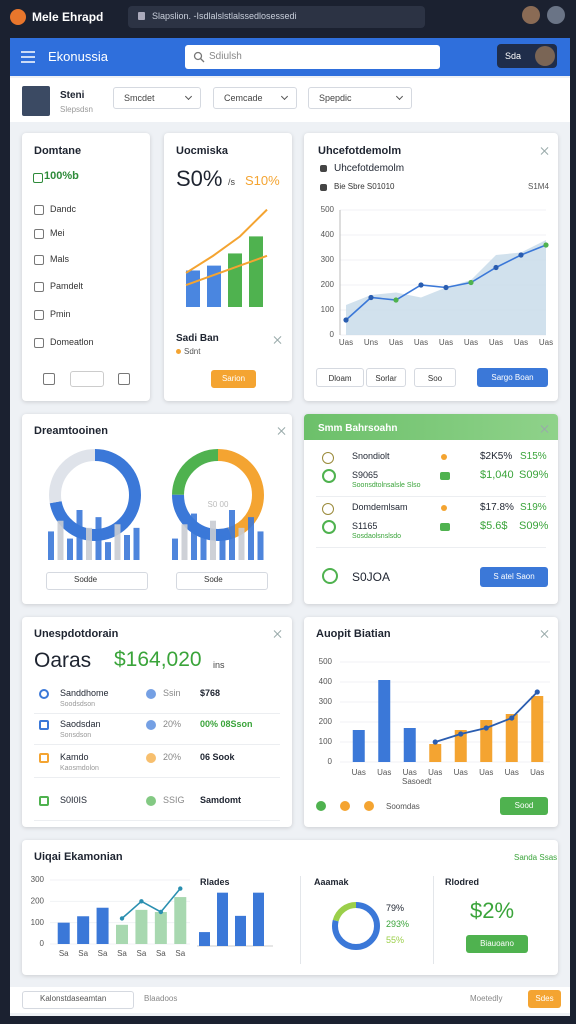 Image resolution: width=576 pixels, height=1024 pixels. Describe the element at coordinates (533, 456) in the screenshot. I see `row-top-pct: S15%` at that location.